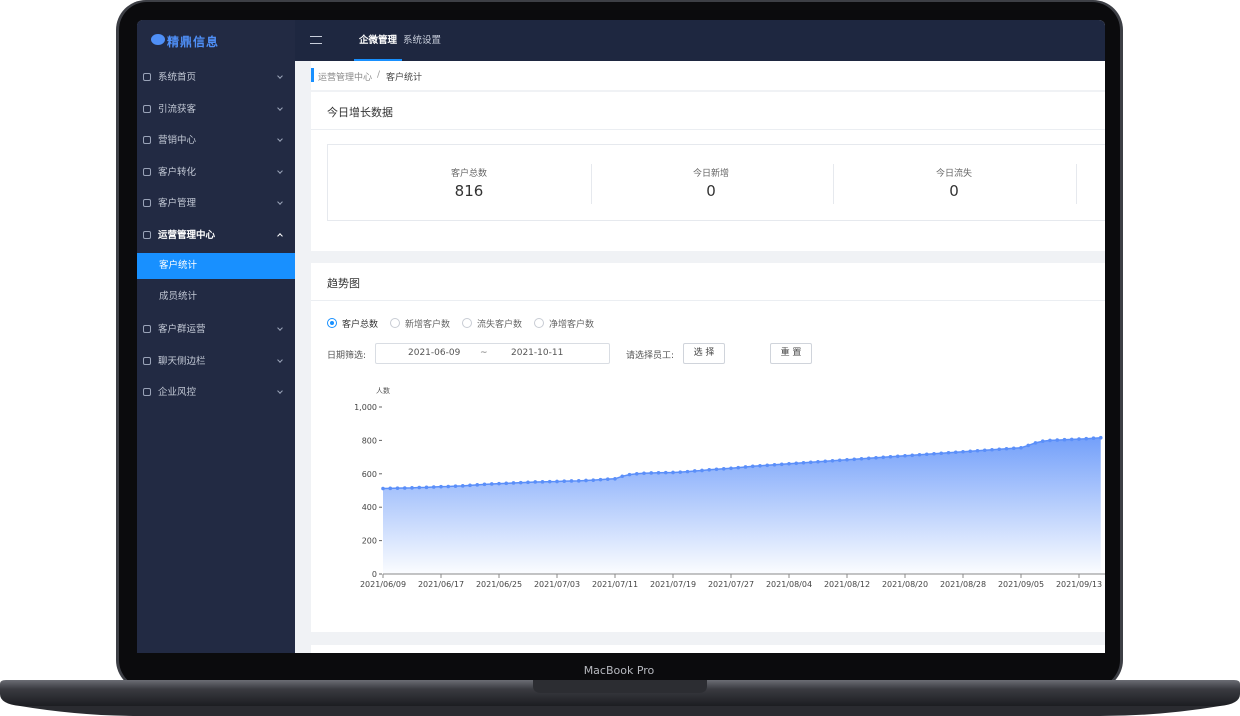 The image size is (1240, 716). What do you see at coordinates (347, 356) in the screenshot?
I see `filter-label: 日期筛选:` at bounding box center [347, 356].